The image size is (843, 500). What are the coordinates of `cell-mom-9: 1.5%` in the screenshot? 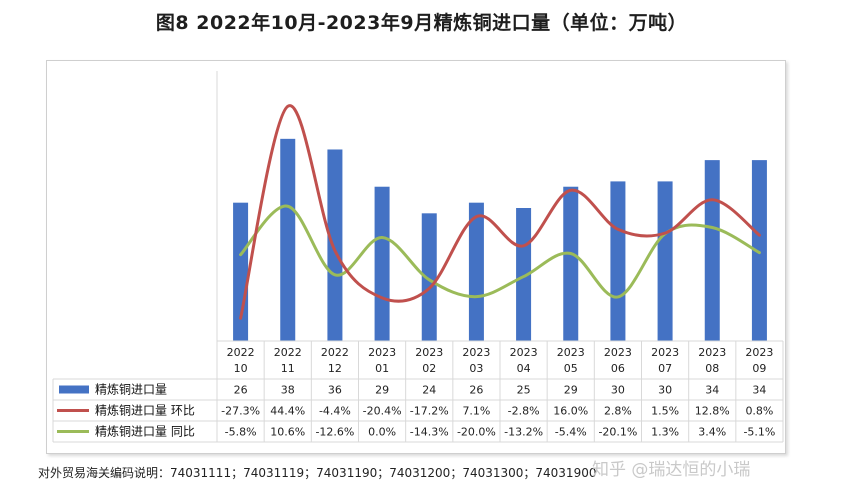 It's located at (665, 411).